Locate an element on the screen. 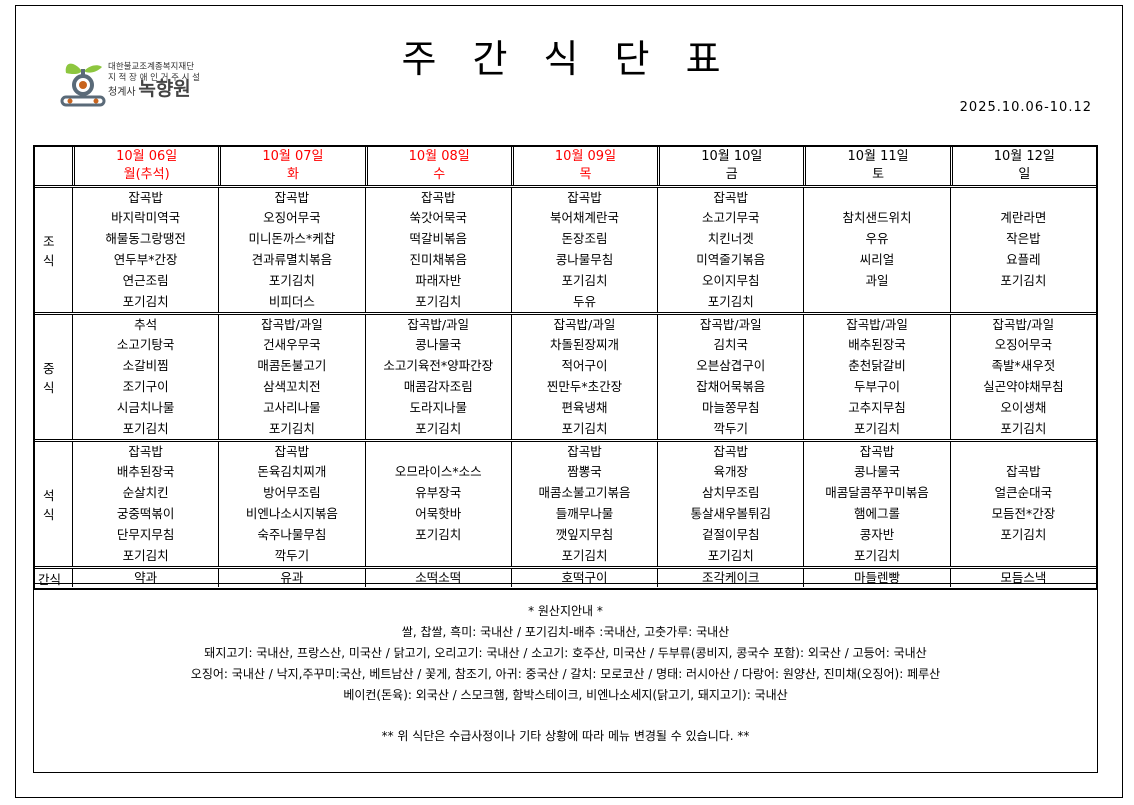 This screenshot has height=805, width=1134. page-title: 주 간 식 단 표 is located at coordinates (567, 59).